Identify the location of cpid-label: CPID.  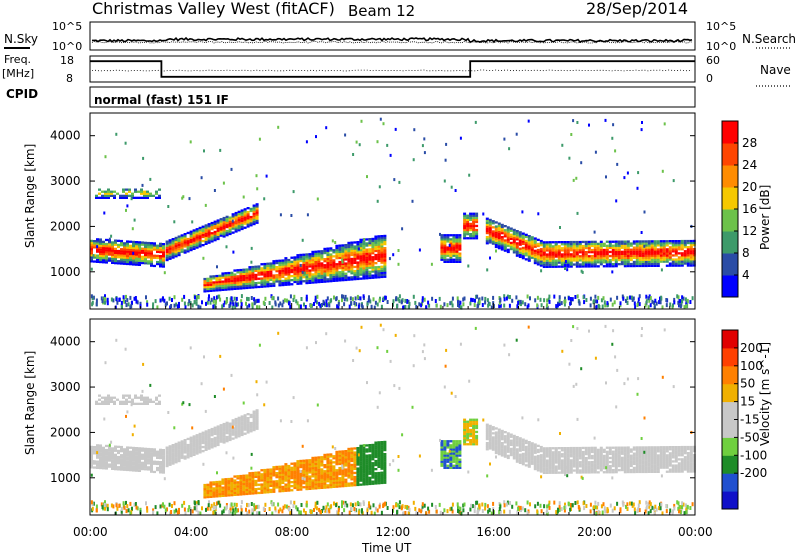
(22, 94).